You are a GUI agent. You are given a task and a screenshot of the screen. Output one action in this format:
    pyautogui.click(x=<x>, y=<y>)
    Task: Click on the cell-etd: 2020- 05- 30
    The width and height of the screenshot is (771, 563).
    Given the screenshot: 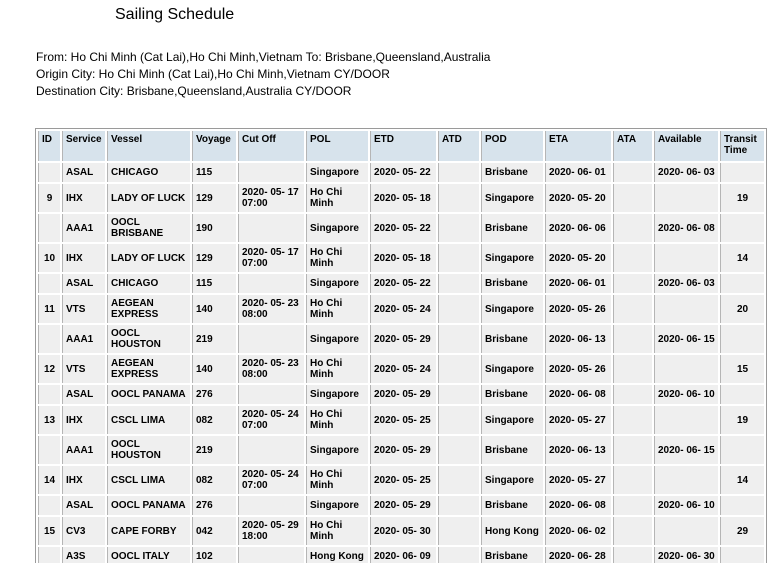 What is the action you would take?
    pyautogui.click(x=403, y=531)
    